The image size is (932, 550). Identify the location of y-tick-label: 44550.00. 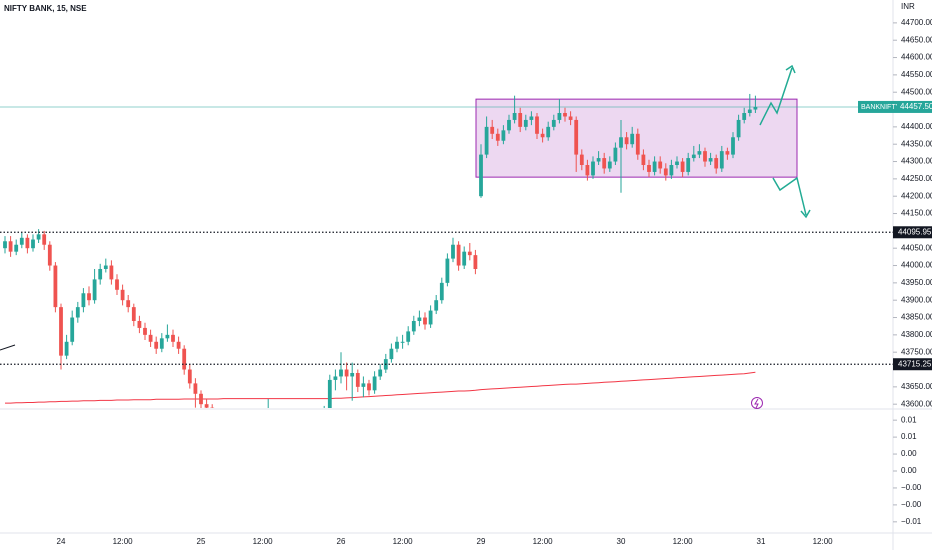
(916, 74).